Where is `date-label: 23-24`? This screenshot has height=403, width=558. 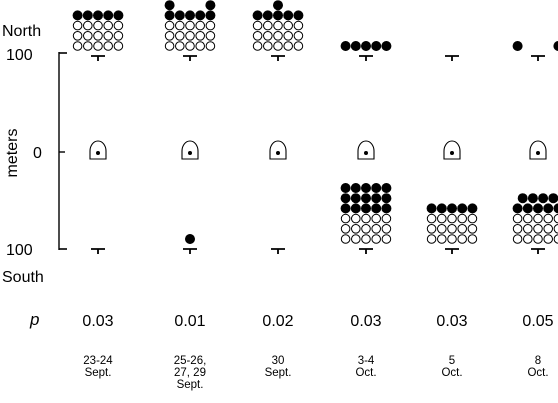 date-label: 23-24 is located at coordinates (98, 361).